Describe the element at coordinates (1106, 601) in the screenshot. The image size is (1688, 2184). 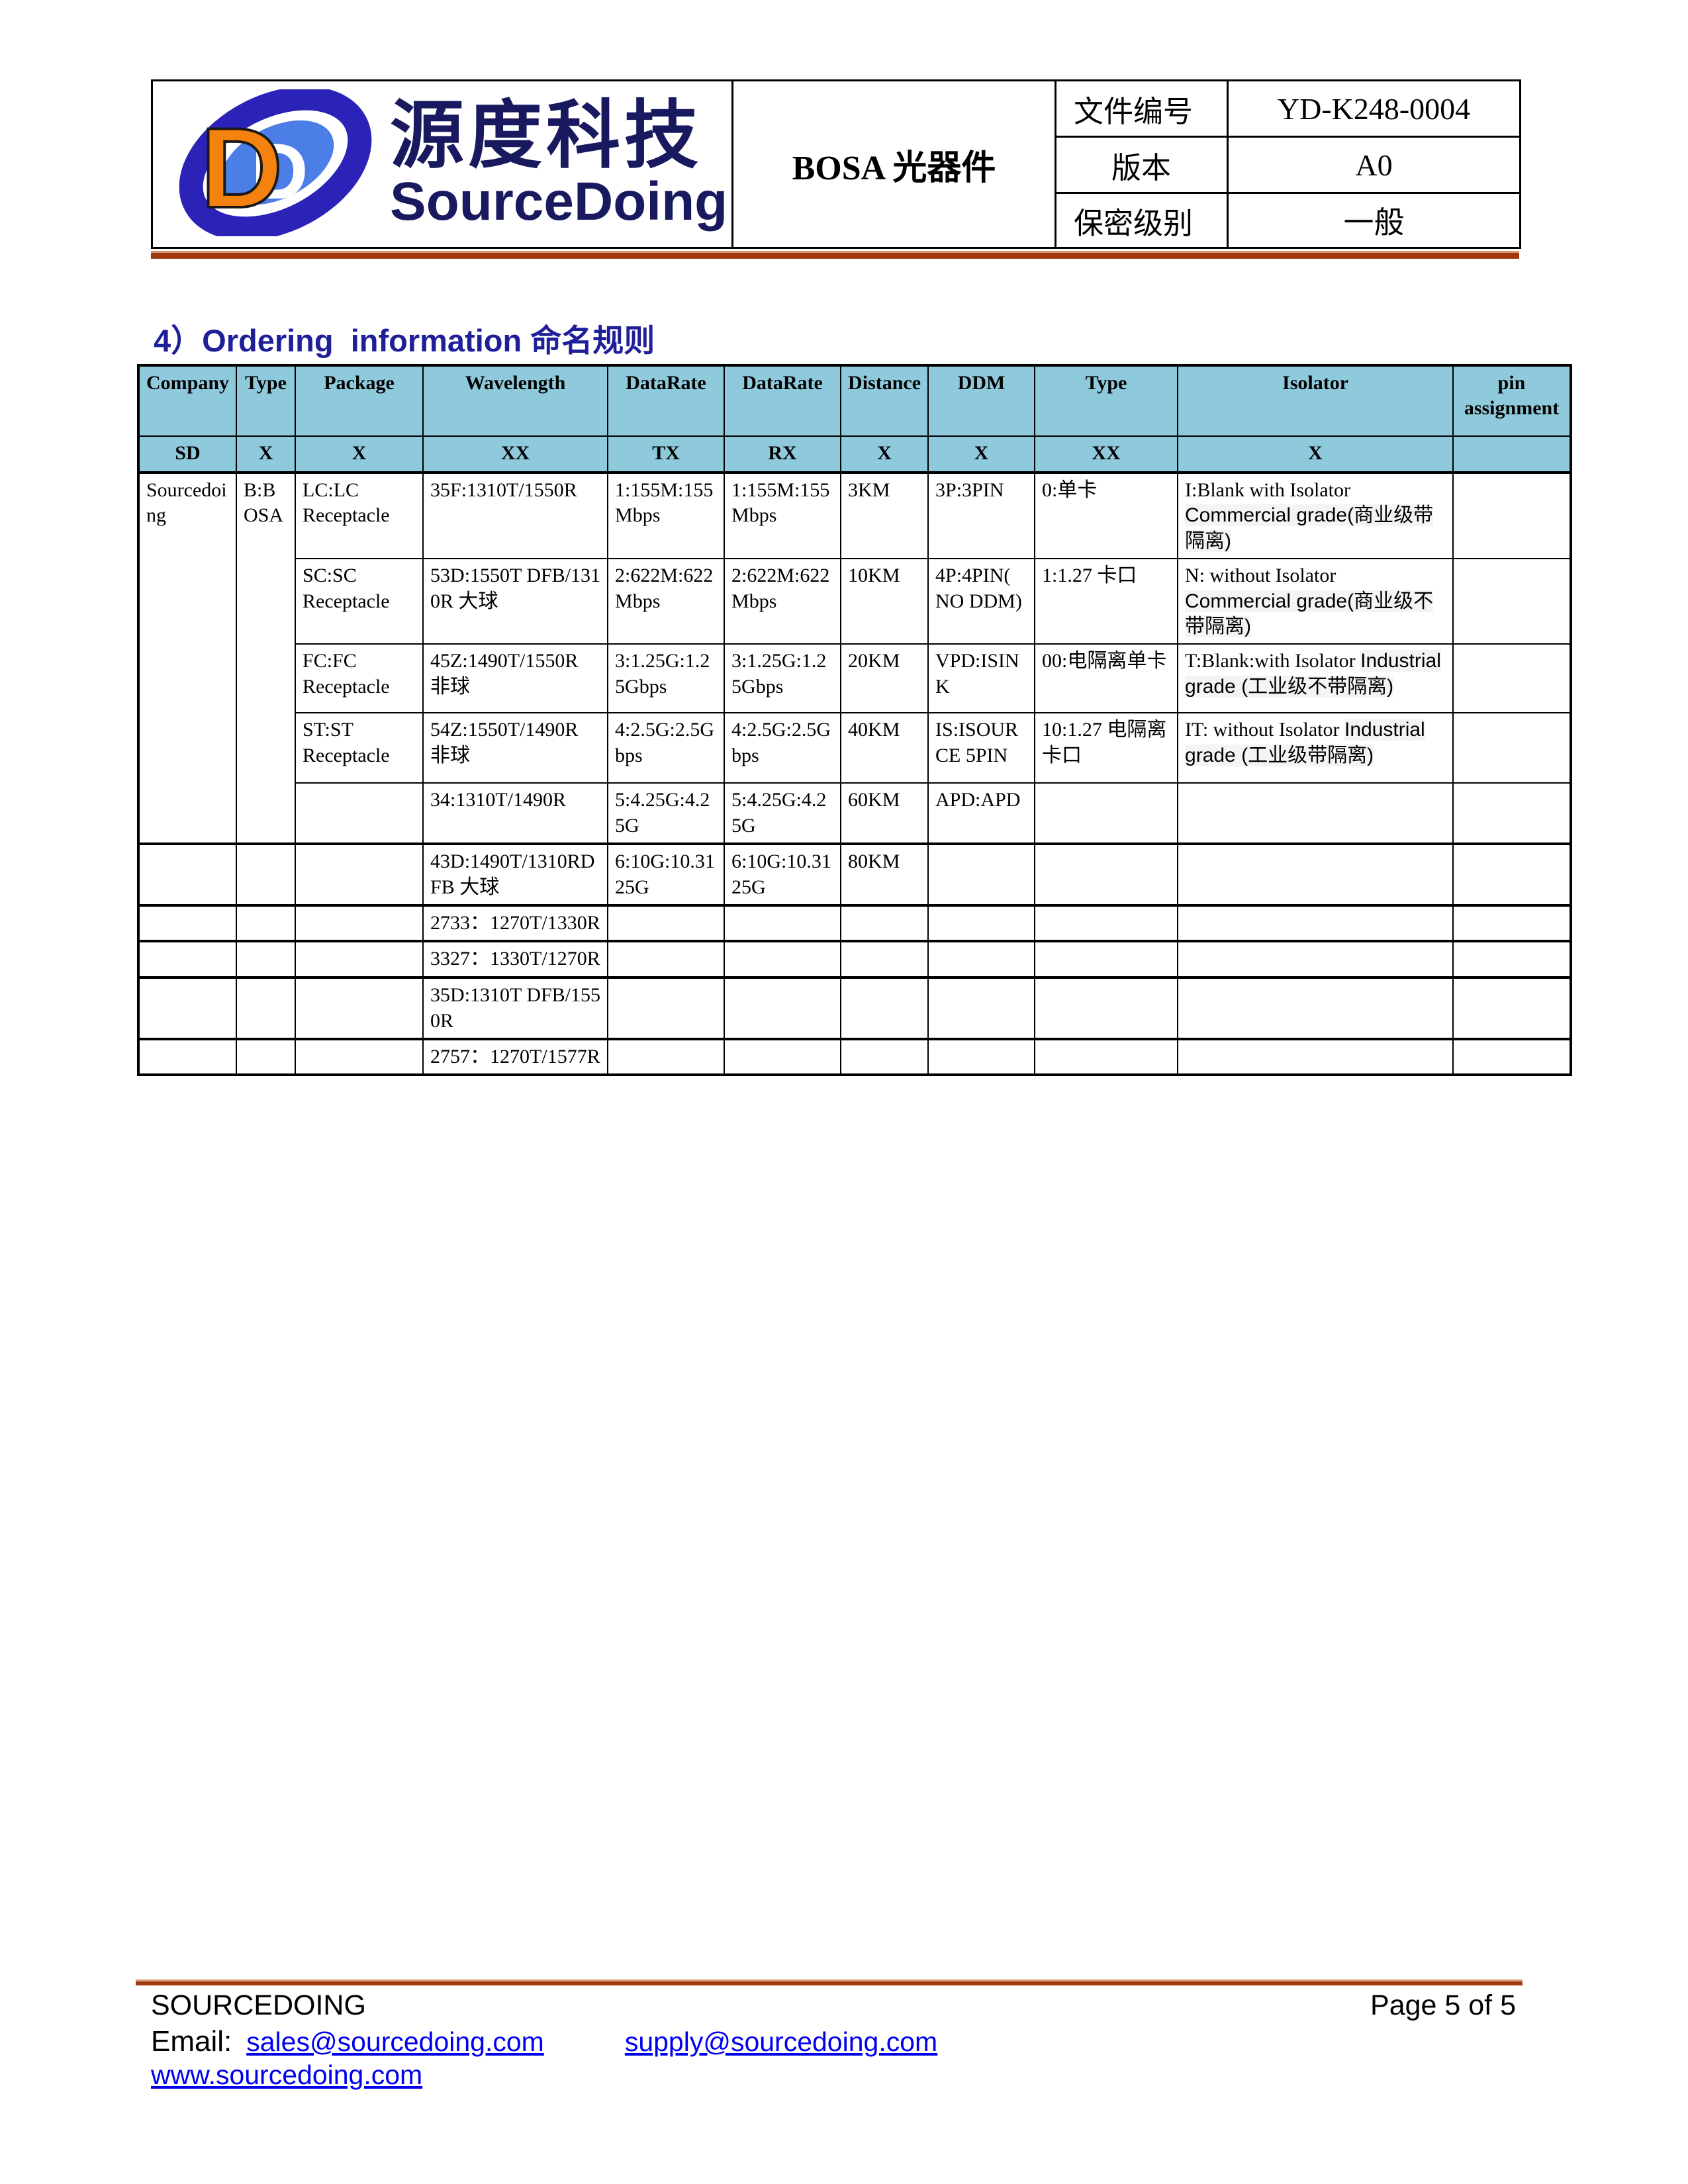
I see `cell-type2: 1:1.27 卡口` at that location.